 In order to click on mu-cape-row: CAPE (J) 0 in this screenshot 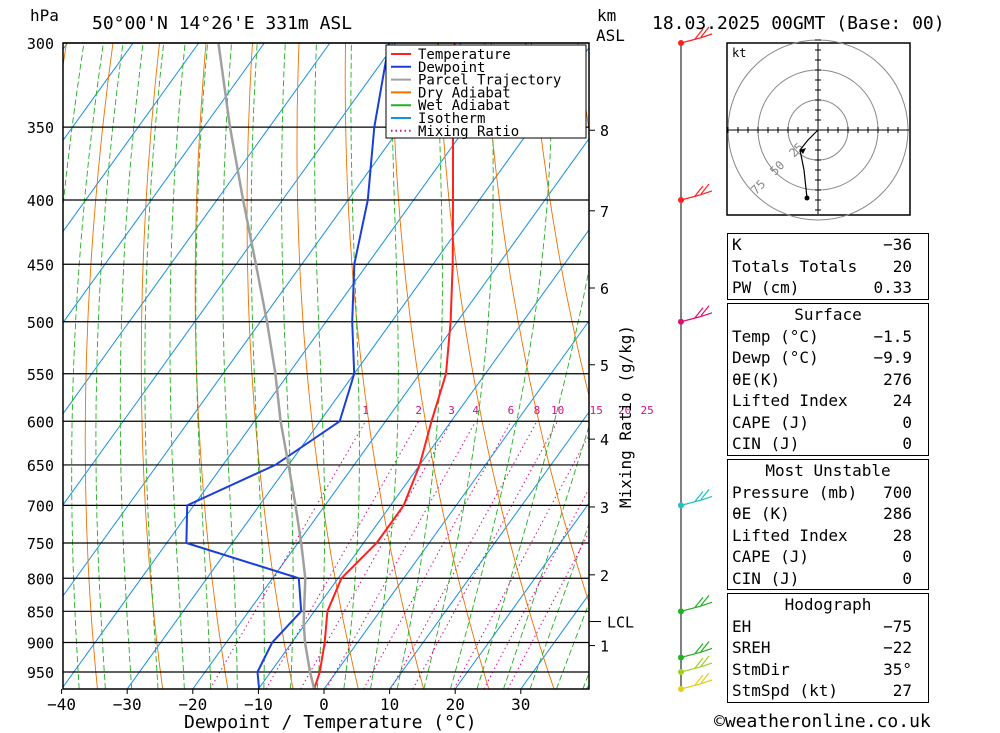, I will do `click(828, 557)`.